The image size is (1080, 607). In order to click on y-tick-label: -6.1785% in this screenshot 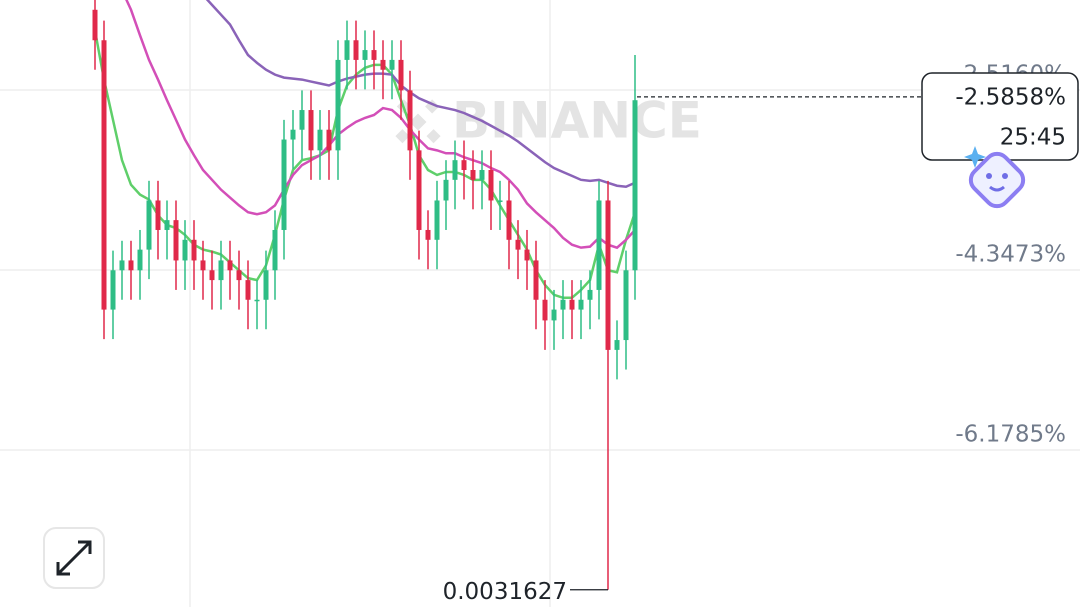, I will do `click(1010, 435)`.